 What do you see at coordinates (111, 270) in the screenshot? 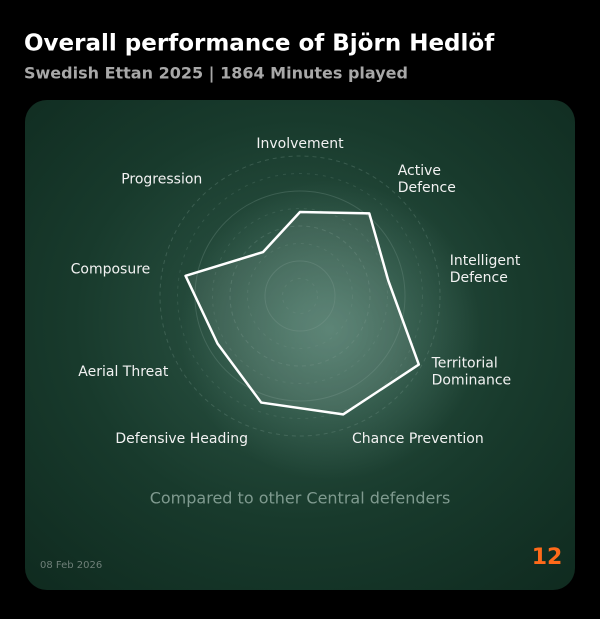
I see `axis-label: Composure` at bounding box center [111, 270].